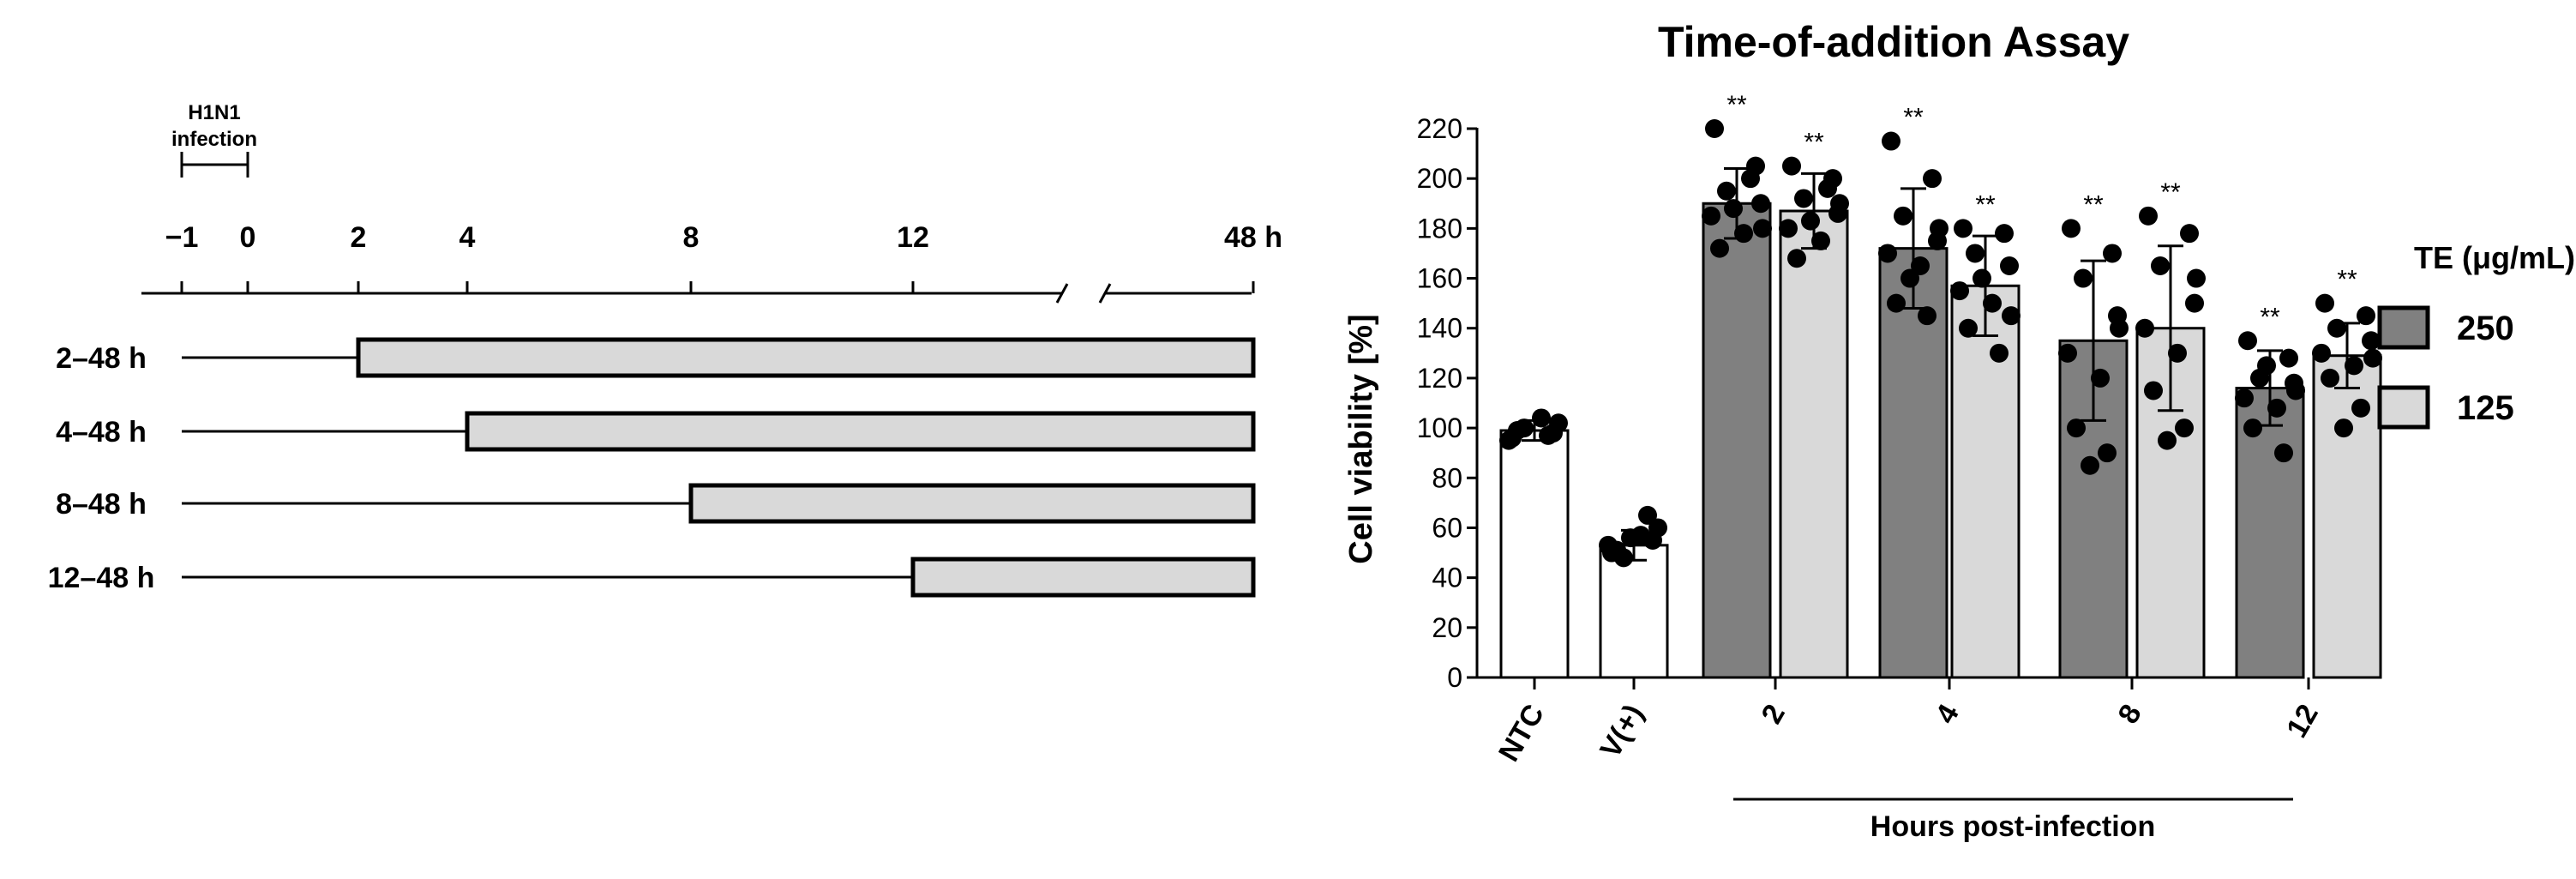 This screenshot has width=2576, height=879. Describe the element at coordinates (2012, 826) in the screenshot. I see `x-axis-label: Hours post-infection` at that location.